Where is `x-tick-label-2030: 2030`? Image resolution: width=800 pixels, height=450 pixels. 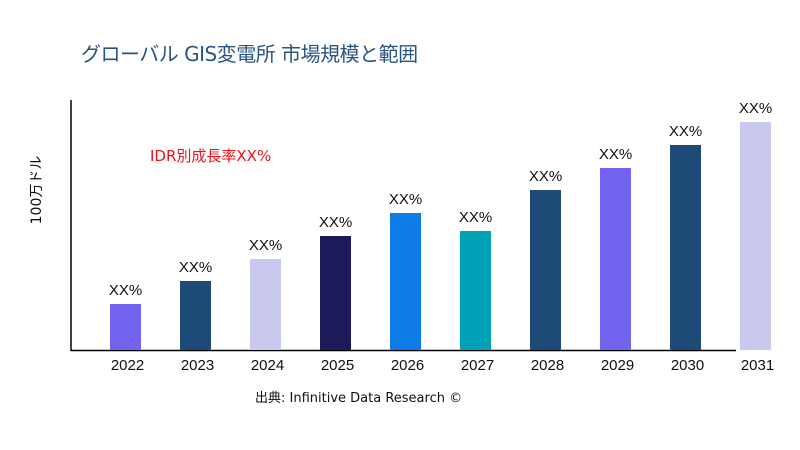 x-tick-label-2030: 2030 is located at coordinates (687, 365).